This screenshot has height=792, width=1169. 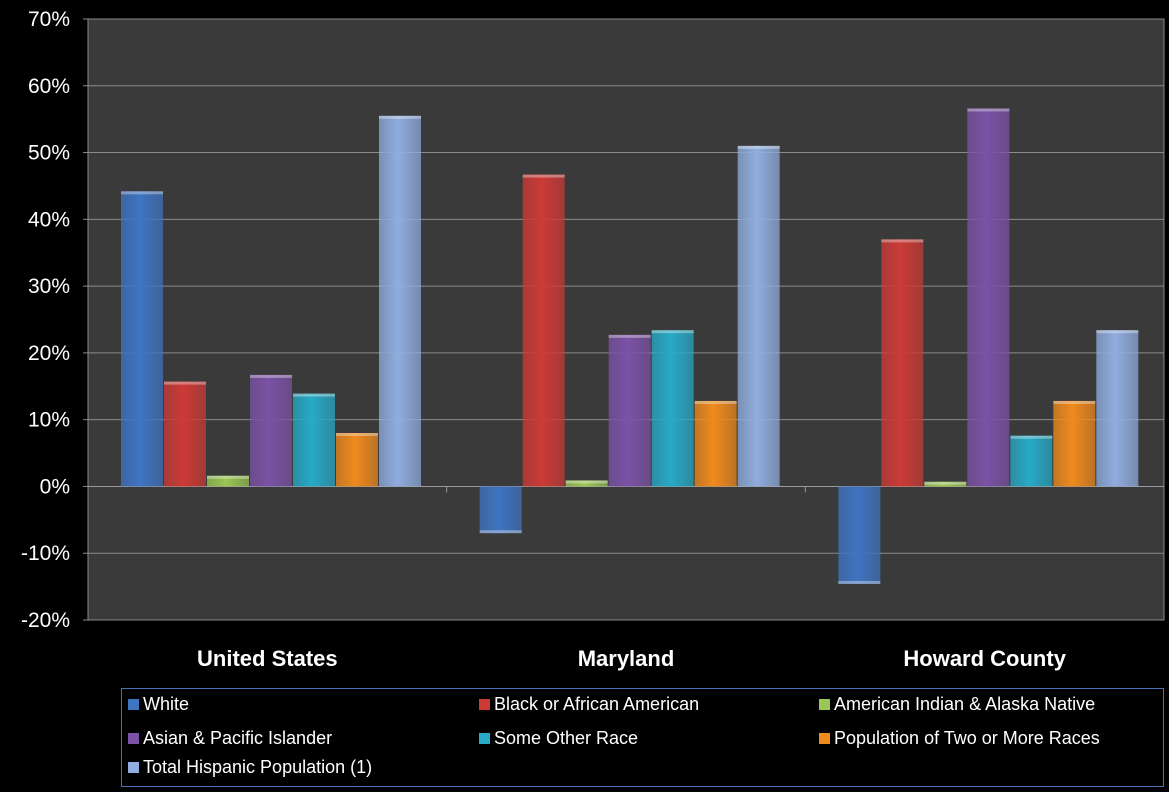 I want to click on y-tick-label: 20%, so click(x=49, y=353).